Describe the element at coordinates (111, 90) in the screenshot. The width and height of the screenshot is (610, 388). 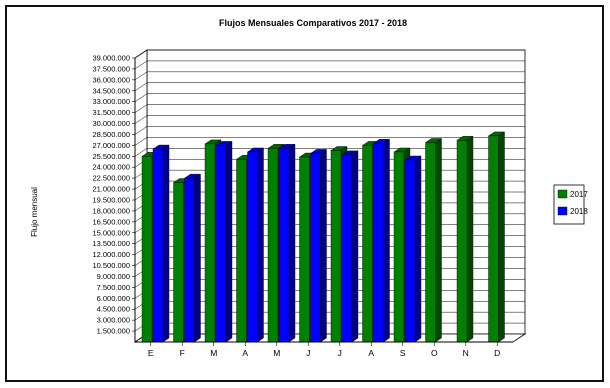
I see `y-tick-label: 34.500.000` at that location.